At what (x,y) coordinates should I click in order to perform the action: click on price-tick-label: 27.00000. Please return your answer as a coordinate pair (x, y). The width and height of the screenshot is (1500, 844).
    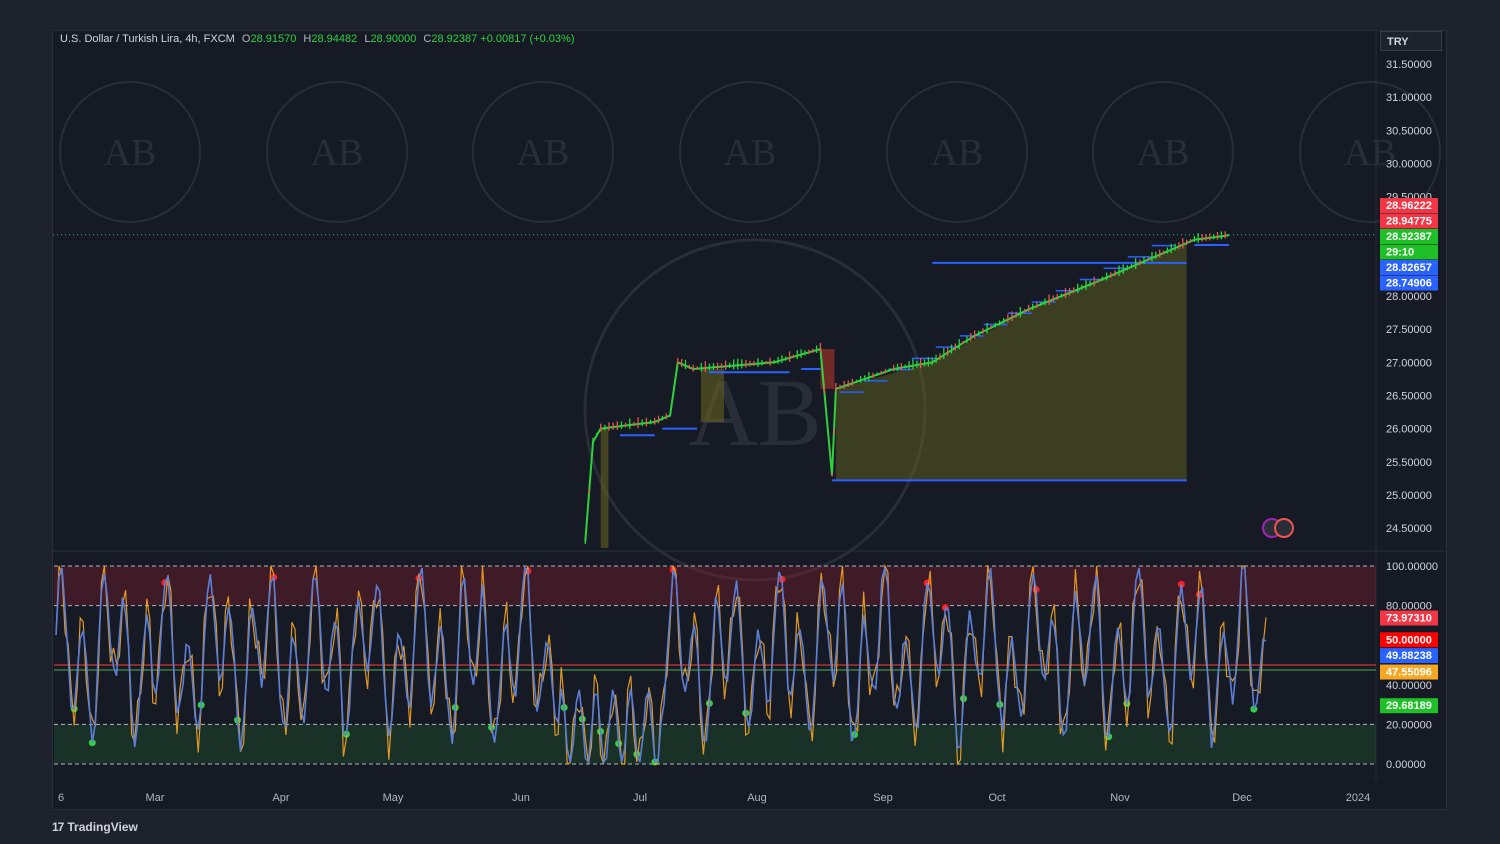
    Looking at the image, I should click on (1409, 363).